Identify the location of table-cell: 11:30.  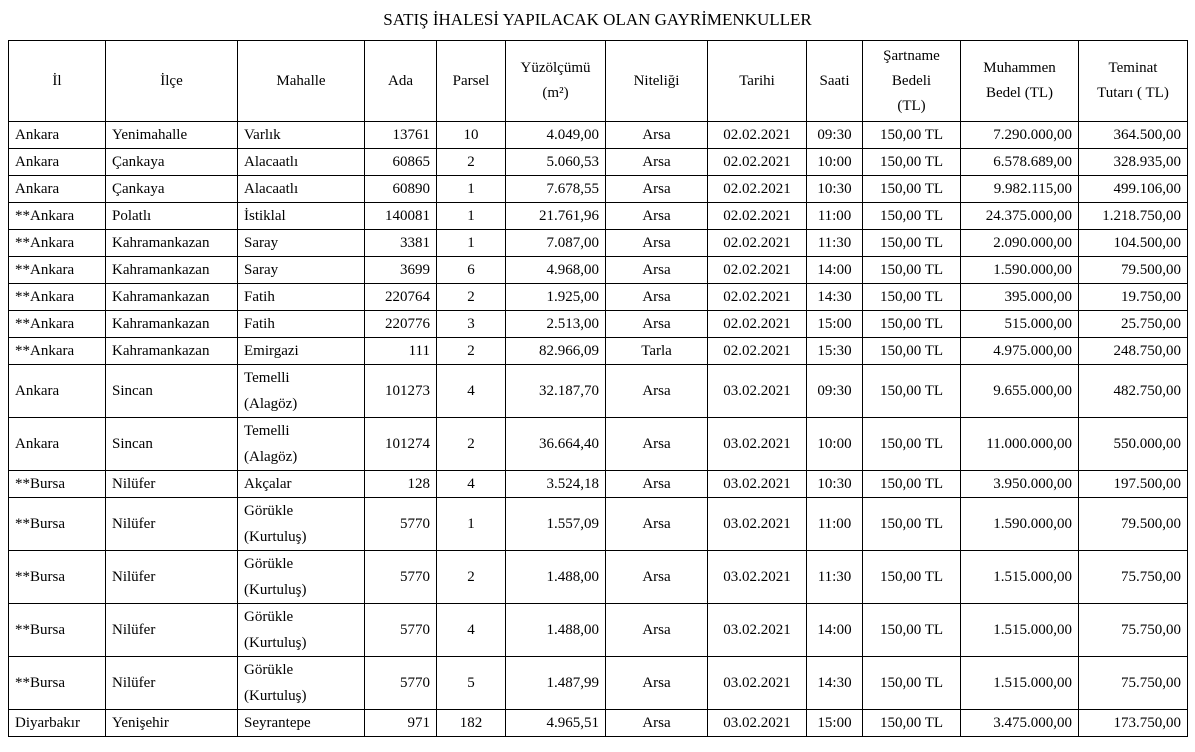
(834, 243).